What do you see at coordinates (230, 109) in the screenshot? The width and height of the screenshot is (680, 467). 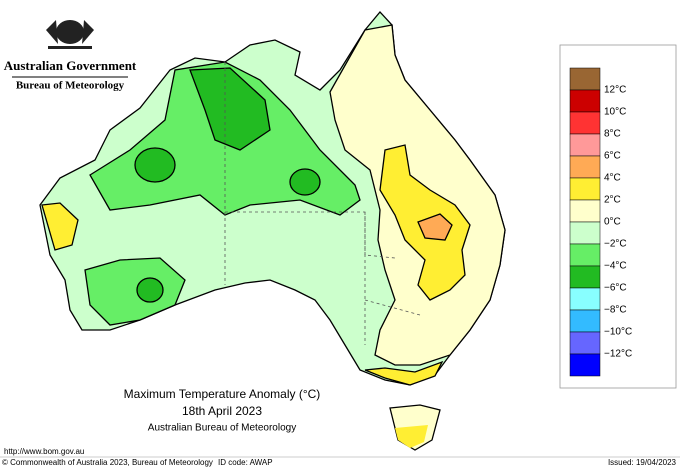 I see `cold-core` at bounding box center [230, 109].